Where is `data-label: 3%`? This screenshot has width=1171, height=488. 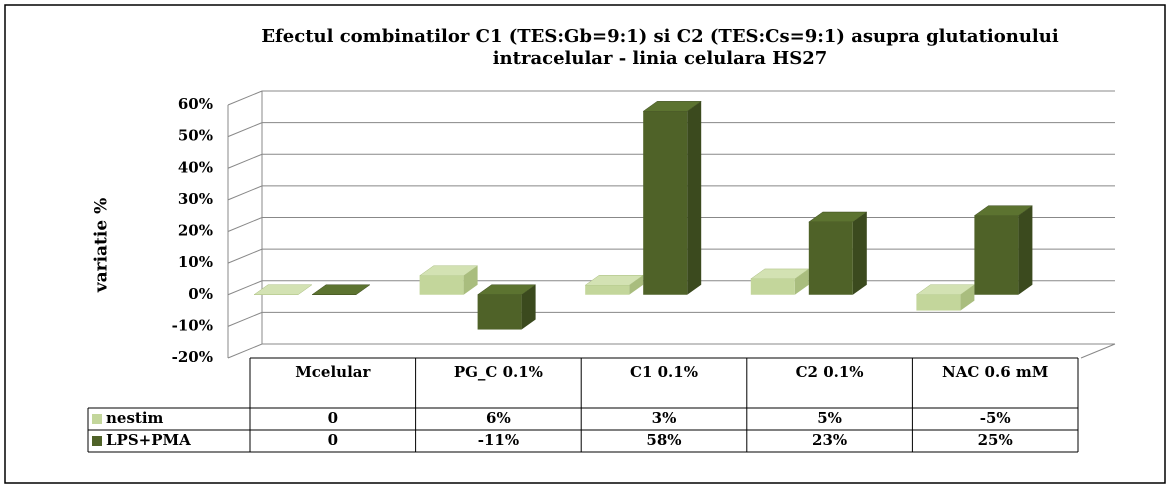
data-label: 3% is located at coordinates (664, 418).